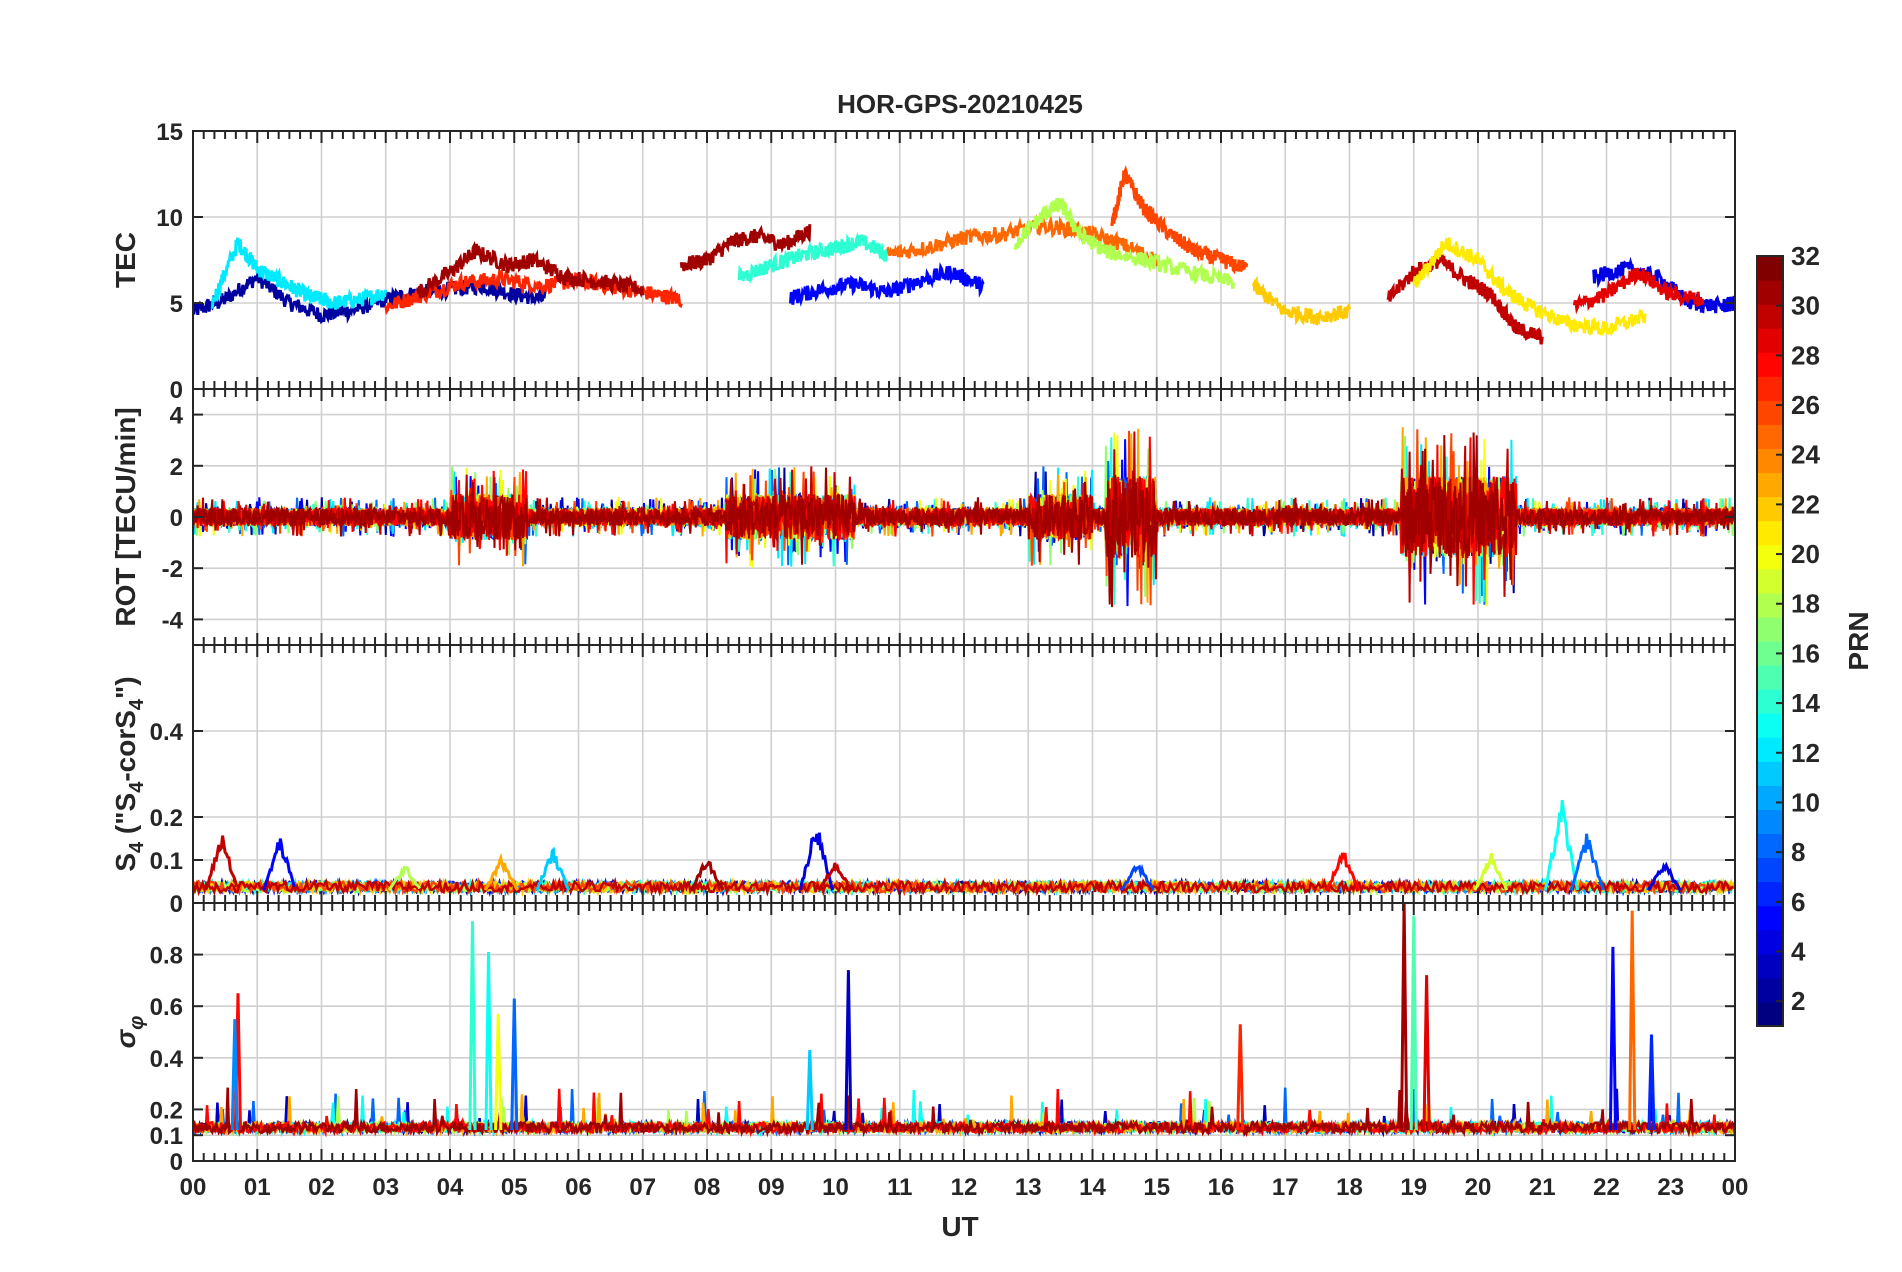 This screenshot has width=1902, height=1272. What do you see at coordinates (771, 1187) in the screenshot?
I see `x-tick-label: 09` at bounding box center [771, 1187].